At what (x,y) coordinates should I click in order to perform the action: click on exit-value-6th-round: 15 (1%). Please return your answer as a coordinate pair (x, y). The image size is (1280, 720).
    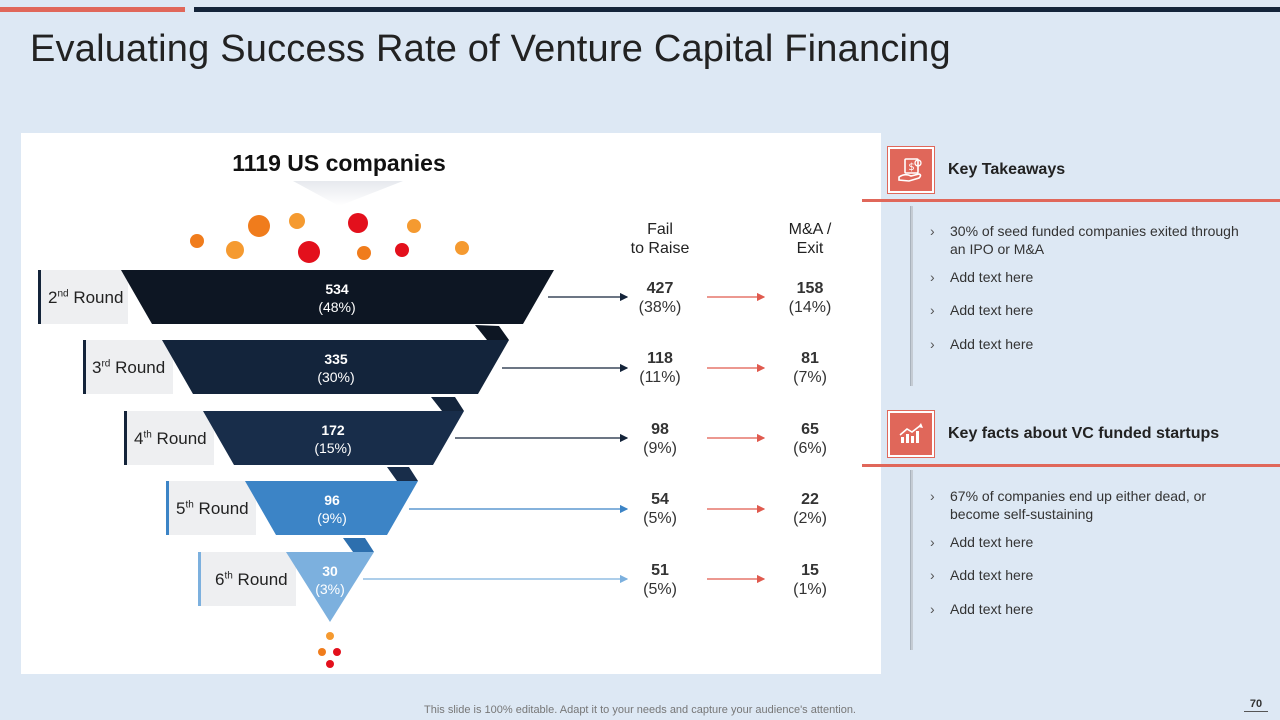
    Looking at the image, I should click on (810, 580).